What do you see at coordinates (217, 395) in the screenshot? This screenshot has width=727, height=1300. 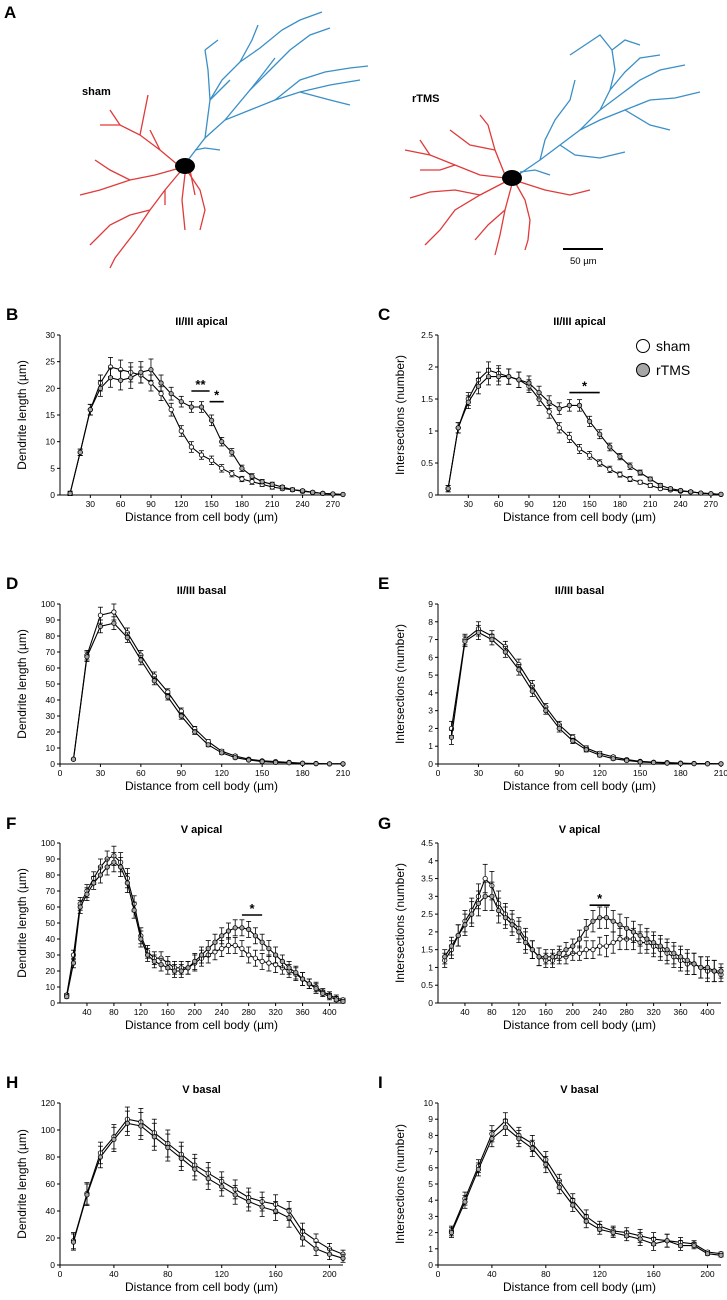 I see `significance-star: *` at bounding box center [217, 395].